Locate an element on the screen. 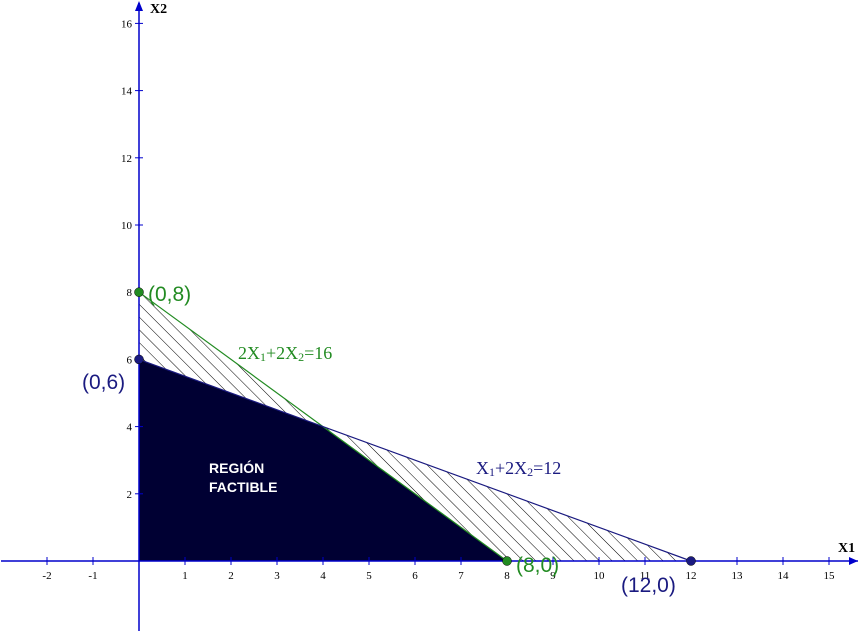  x-tick-label: -2 is located at coordinates (46, 576).